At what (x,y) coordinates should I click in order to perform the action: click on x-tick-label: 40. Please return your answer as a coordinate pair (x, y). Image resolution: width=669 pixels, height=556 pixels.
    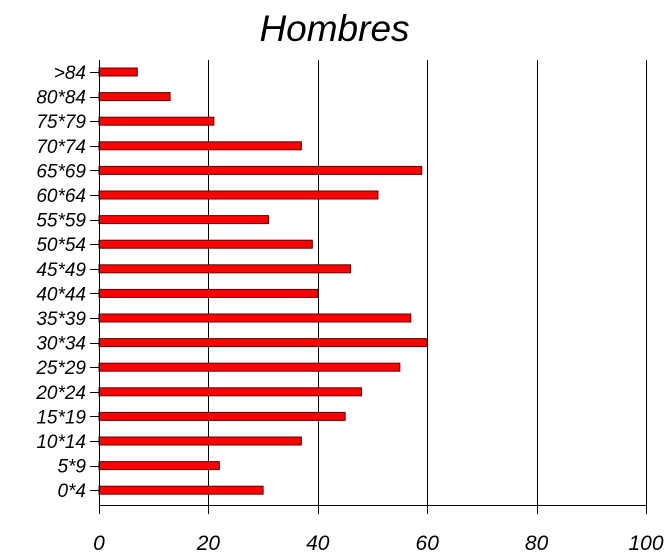
    Looking at the image, I should click on (318, 543).